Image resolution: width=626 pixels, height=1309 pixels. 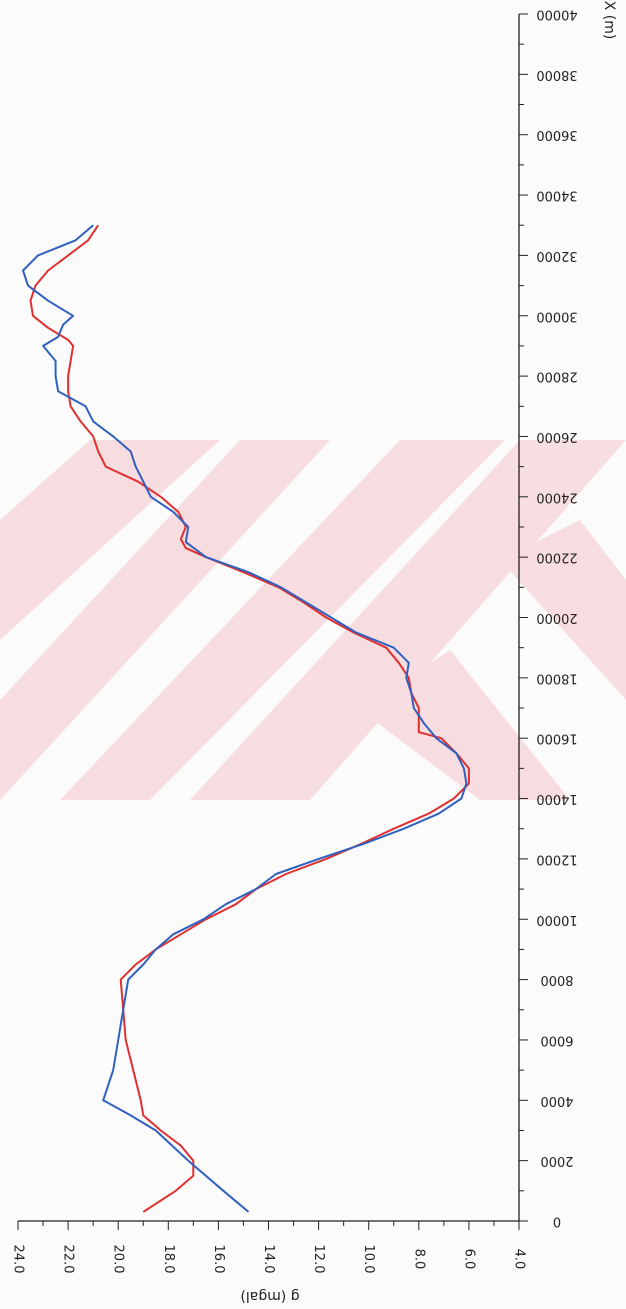 What do you see at coordinates (519, 1259) in the screenshot?
I see `y-tick-label: 4.0` at bounding box center [519, 1259].